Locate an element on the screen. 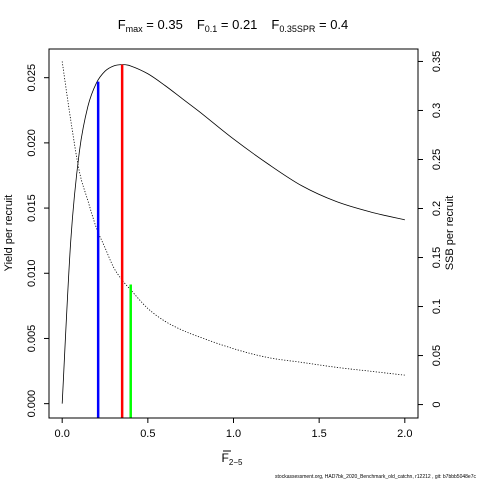 The width and height of the screenshot is (480, 480). x-tick-label: 2.0 is located at coordinates (404, 434).